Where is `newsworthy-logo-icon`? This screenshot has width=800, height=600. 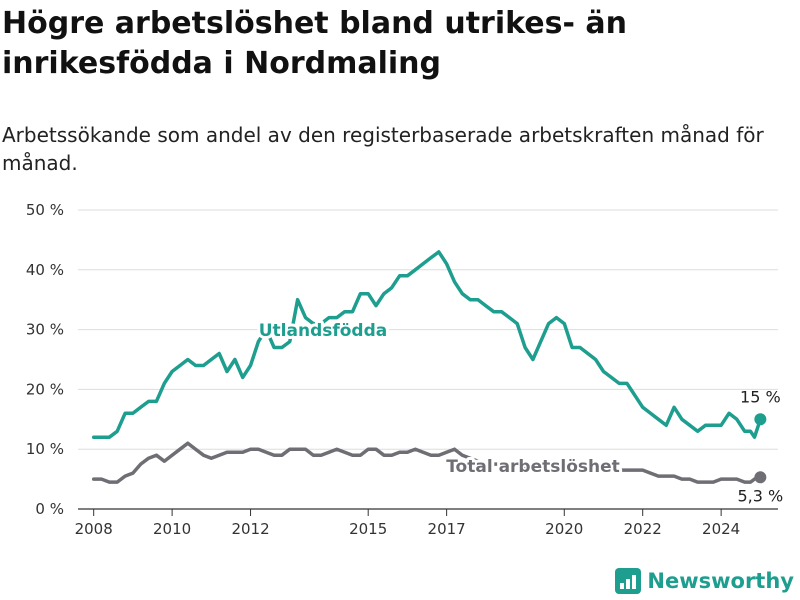
newsworthy-logo-icon is located at coordinates (628, 581).